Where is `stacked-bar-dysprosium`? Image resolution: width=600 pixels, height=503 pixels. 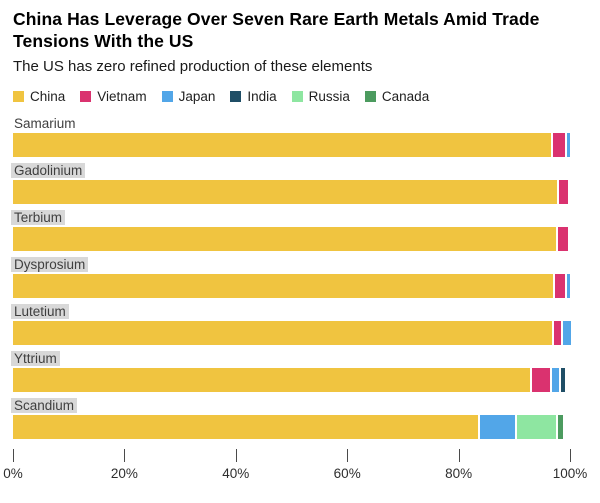 stacked-bar-dysprosium is located at coordinates (291, 286).